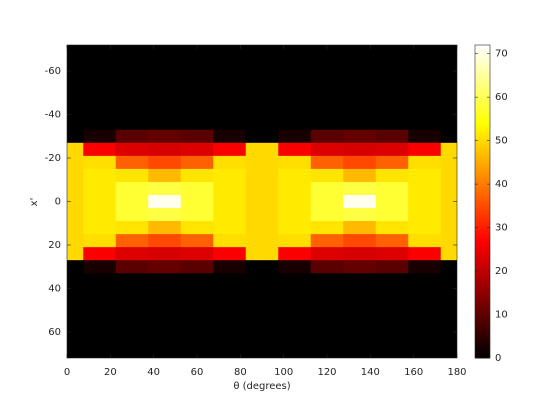 The width and height of the screenshot is (560, 420). I want to click on y-tick-label: -60, so click(53, 71).